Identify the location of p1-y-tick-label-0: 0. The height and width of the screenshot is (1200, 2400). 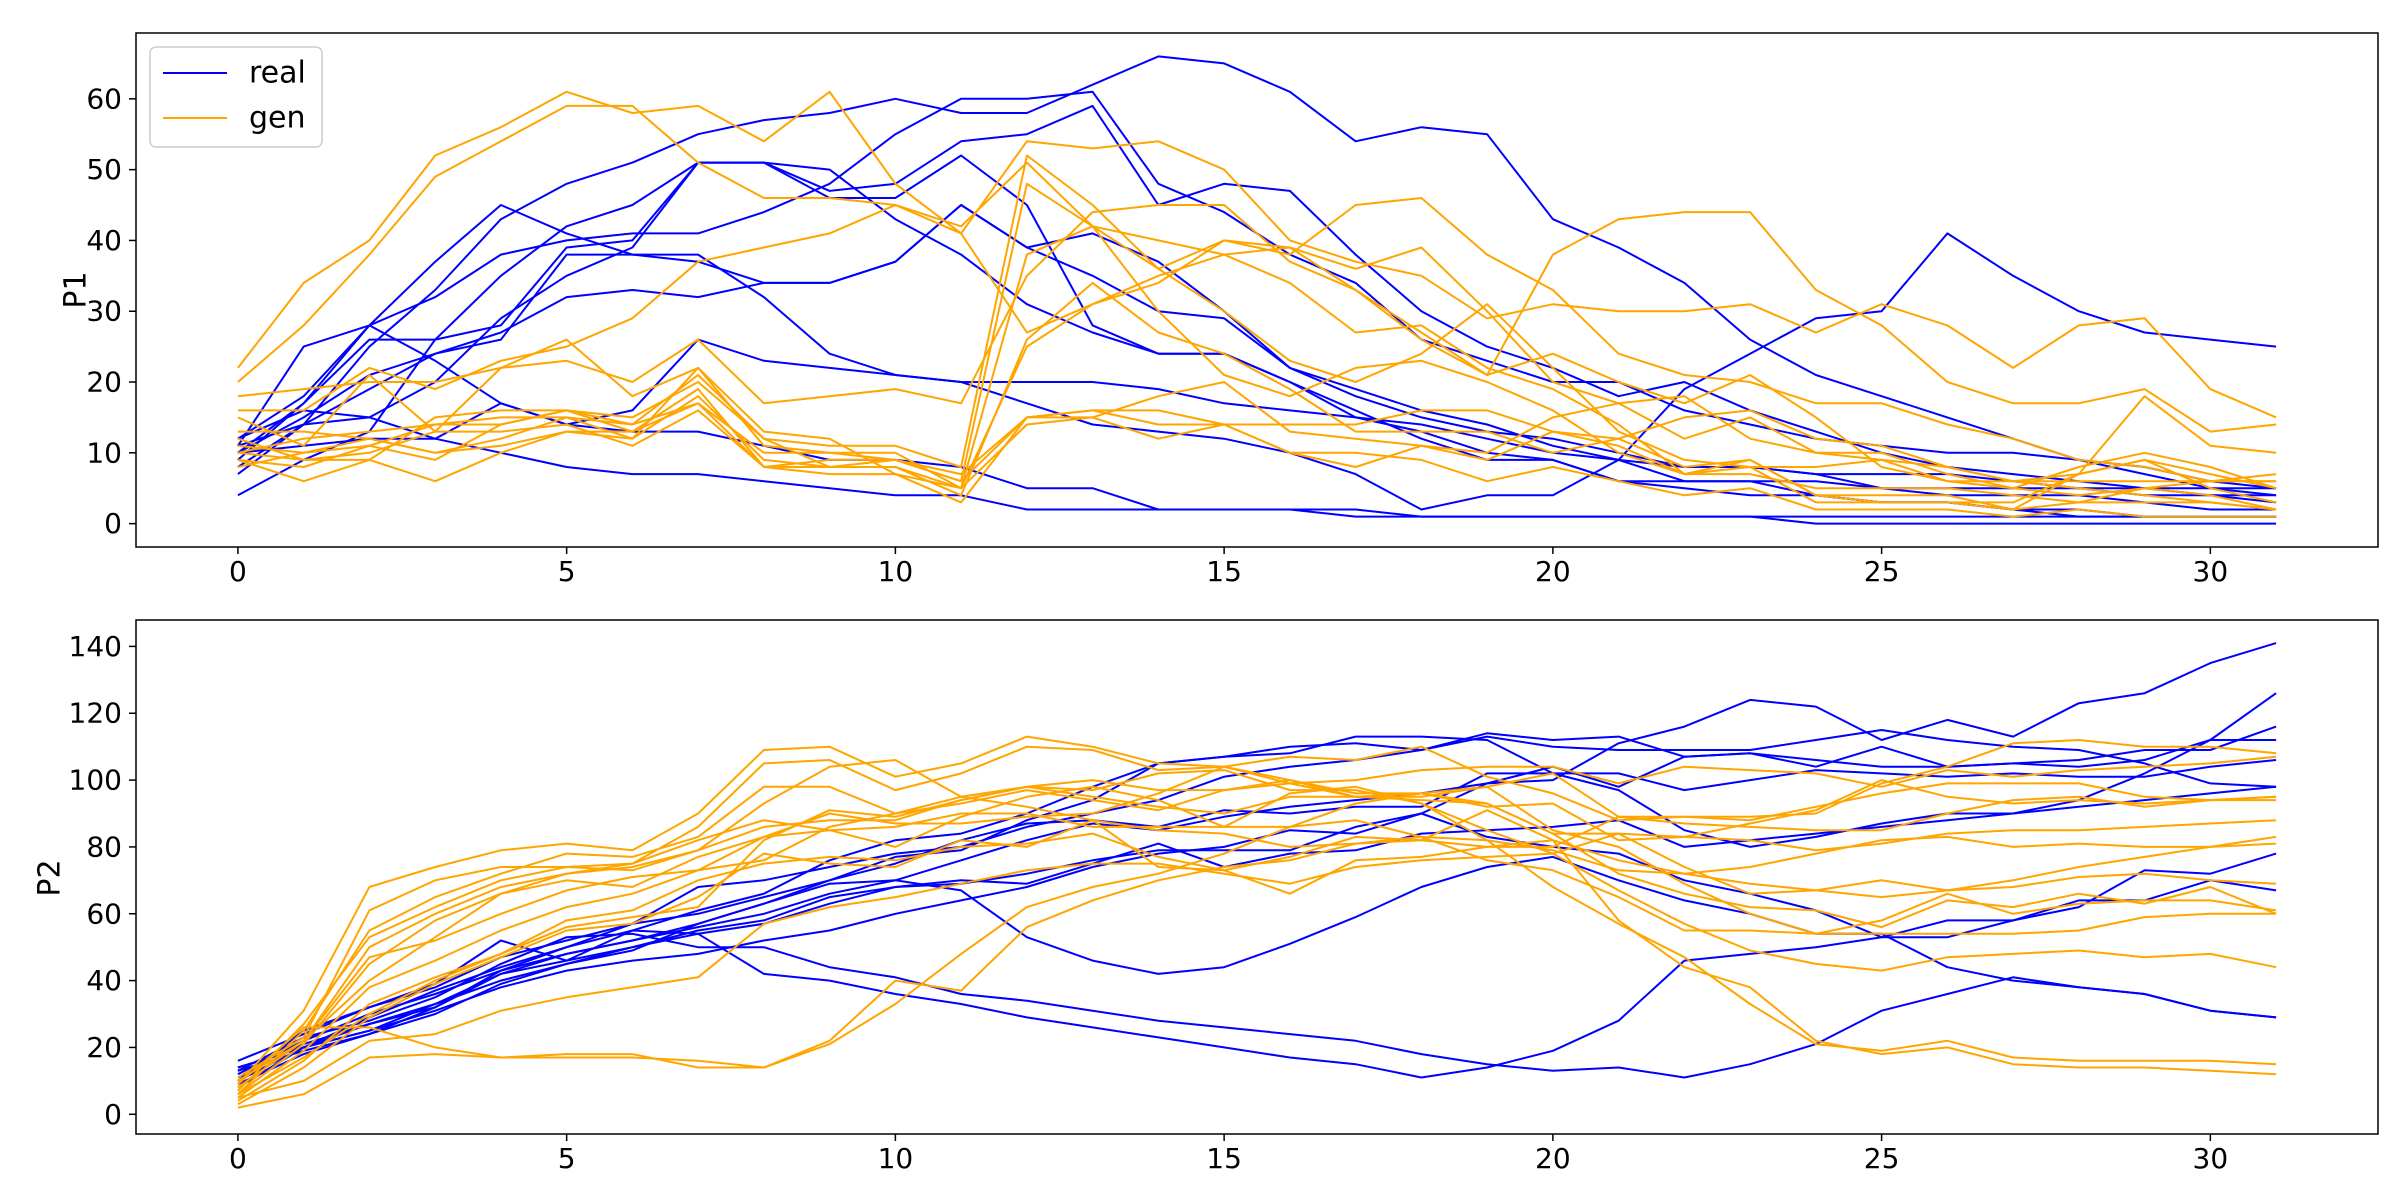
(113, 523).